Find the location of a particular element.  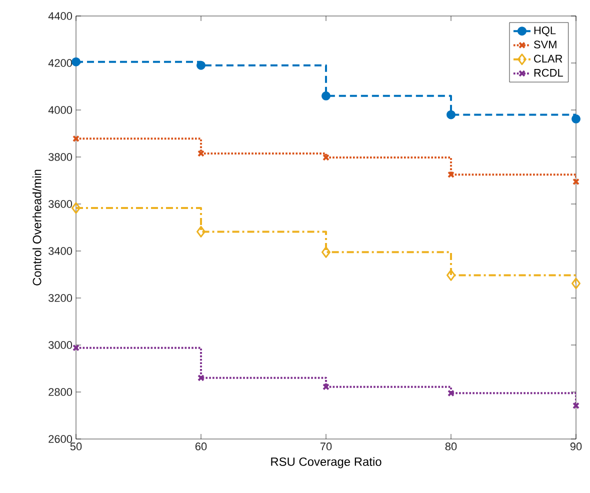

x-tick-label: 50 is located at coordinates (76, 446).